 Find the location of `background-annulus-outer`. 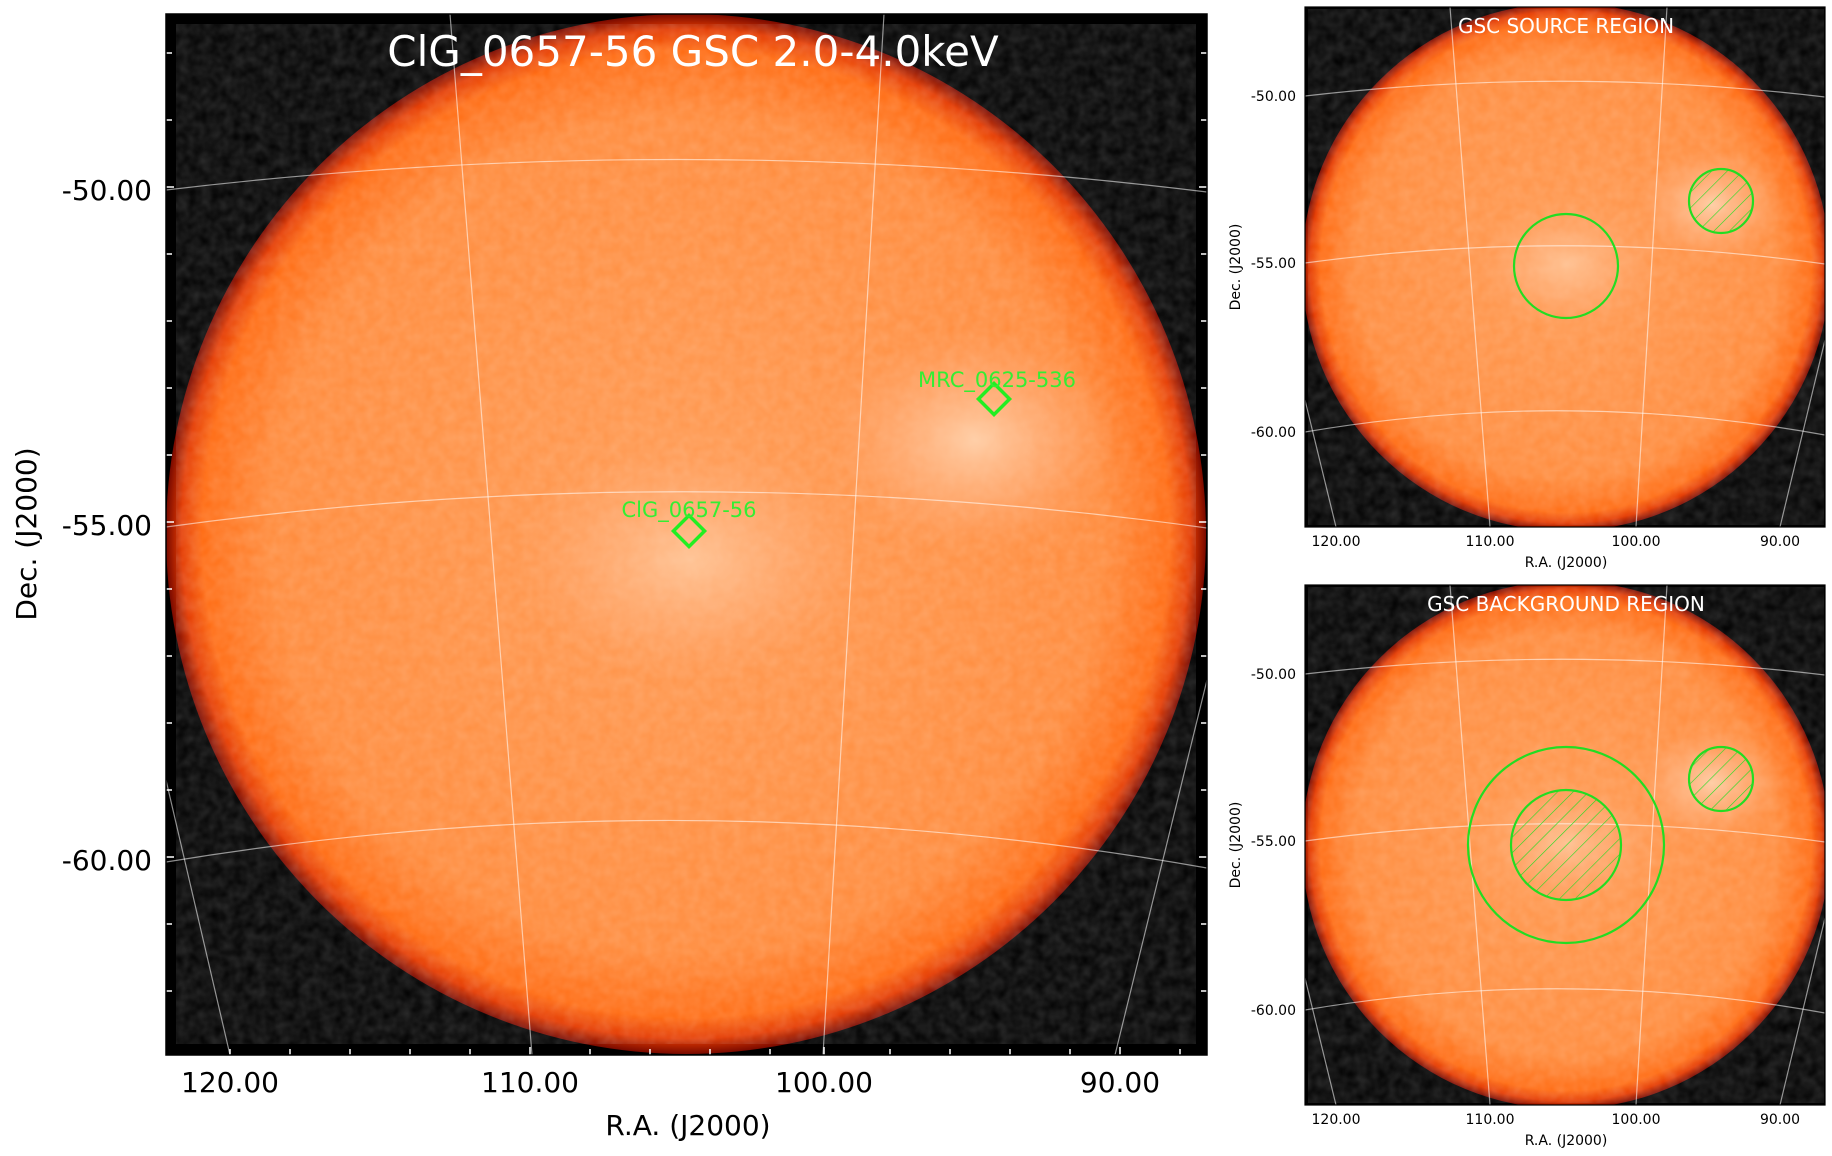

background-annulus-outer is located at coordinates (1566, 845).